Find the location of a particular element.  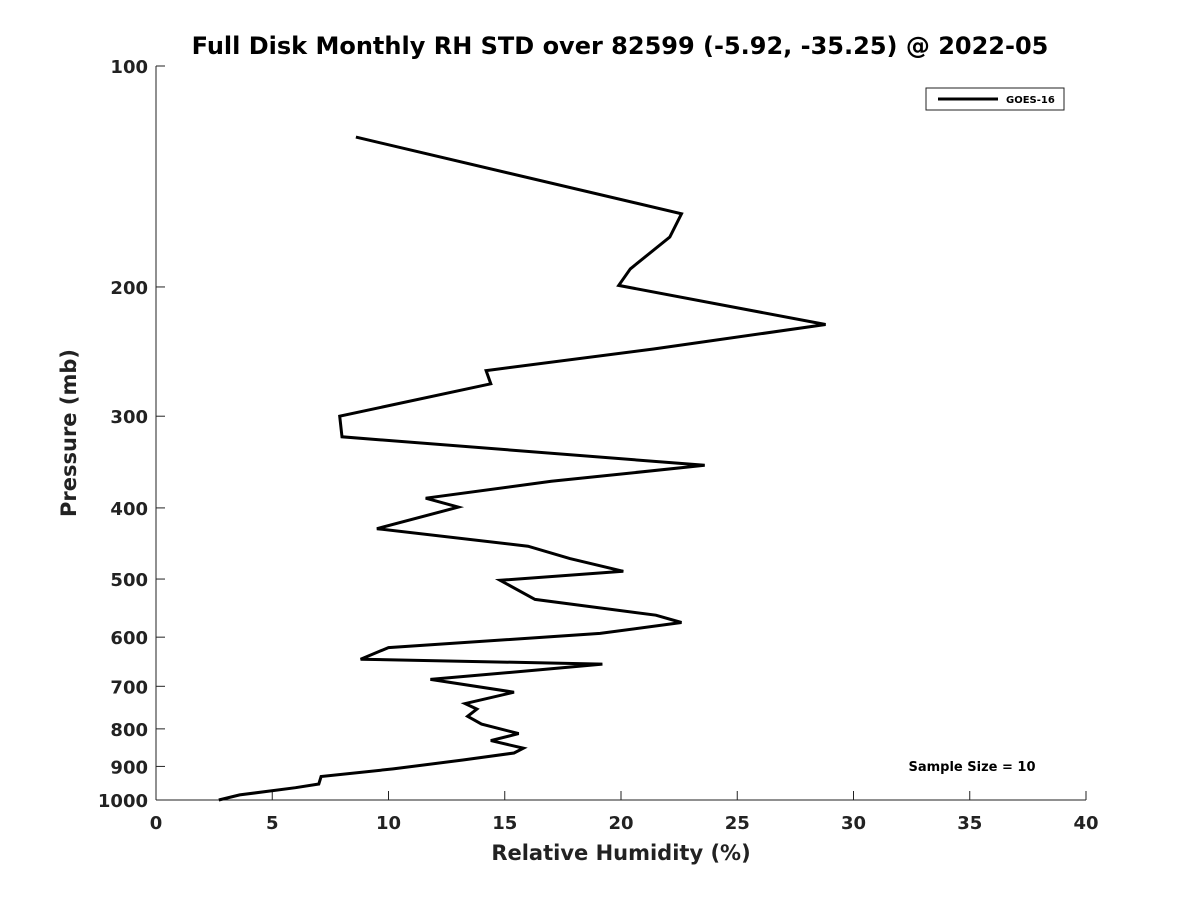

y-tick-label: 600 is located at coordinates (129, 638).